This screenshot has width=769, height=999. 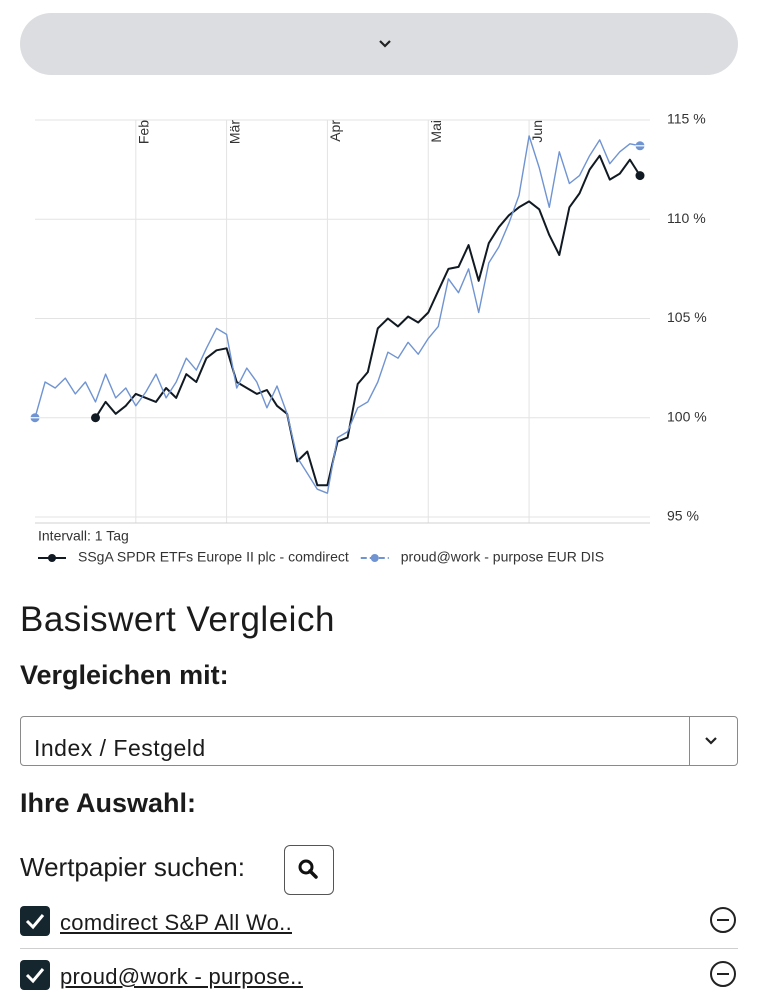 What do you see at coordinates (436, 131) in the screenshot?
I see `x-tick-label: Mai` at bounding box center [436, 131].